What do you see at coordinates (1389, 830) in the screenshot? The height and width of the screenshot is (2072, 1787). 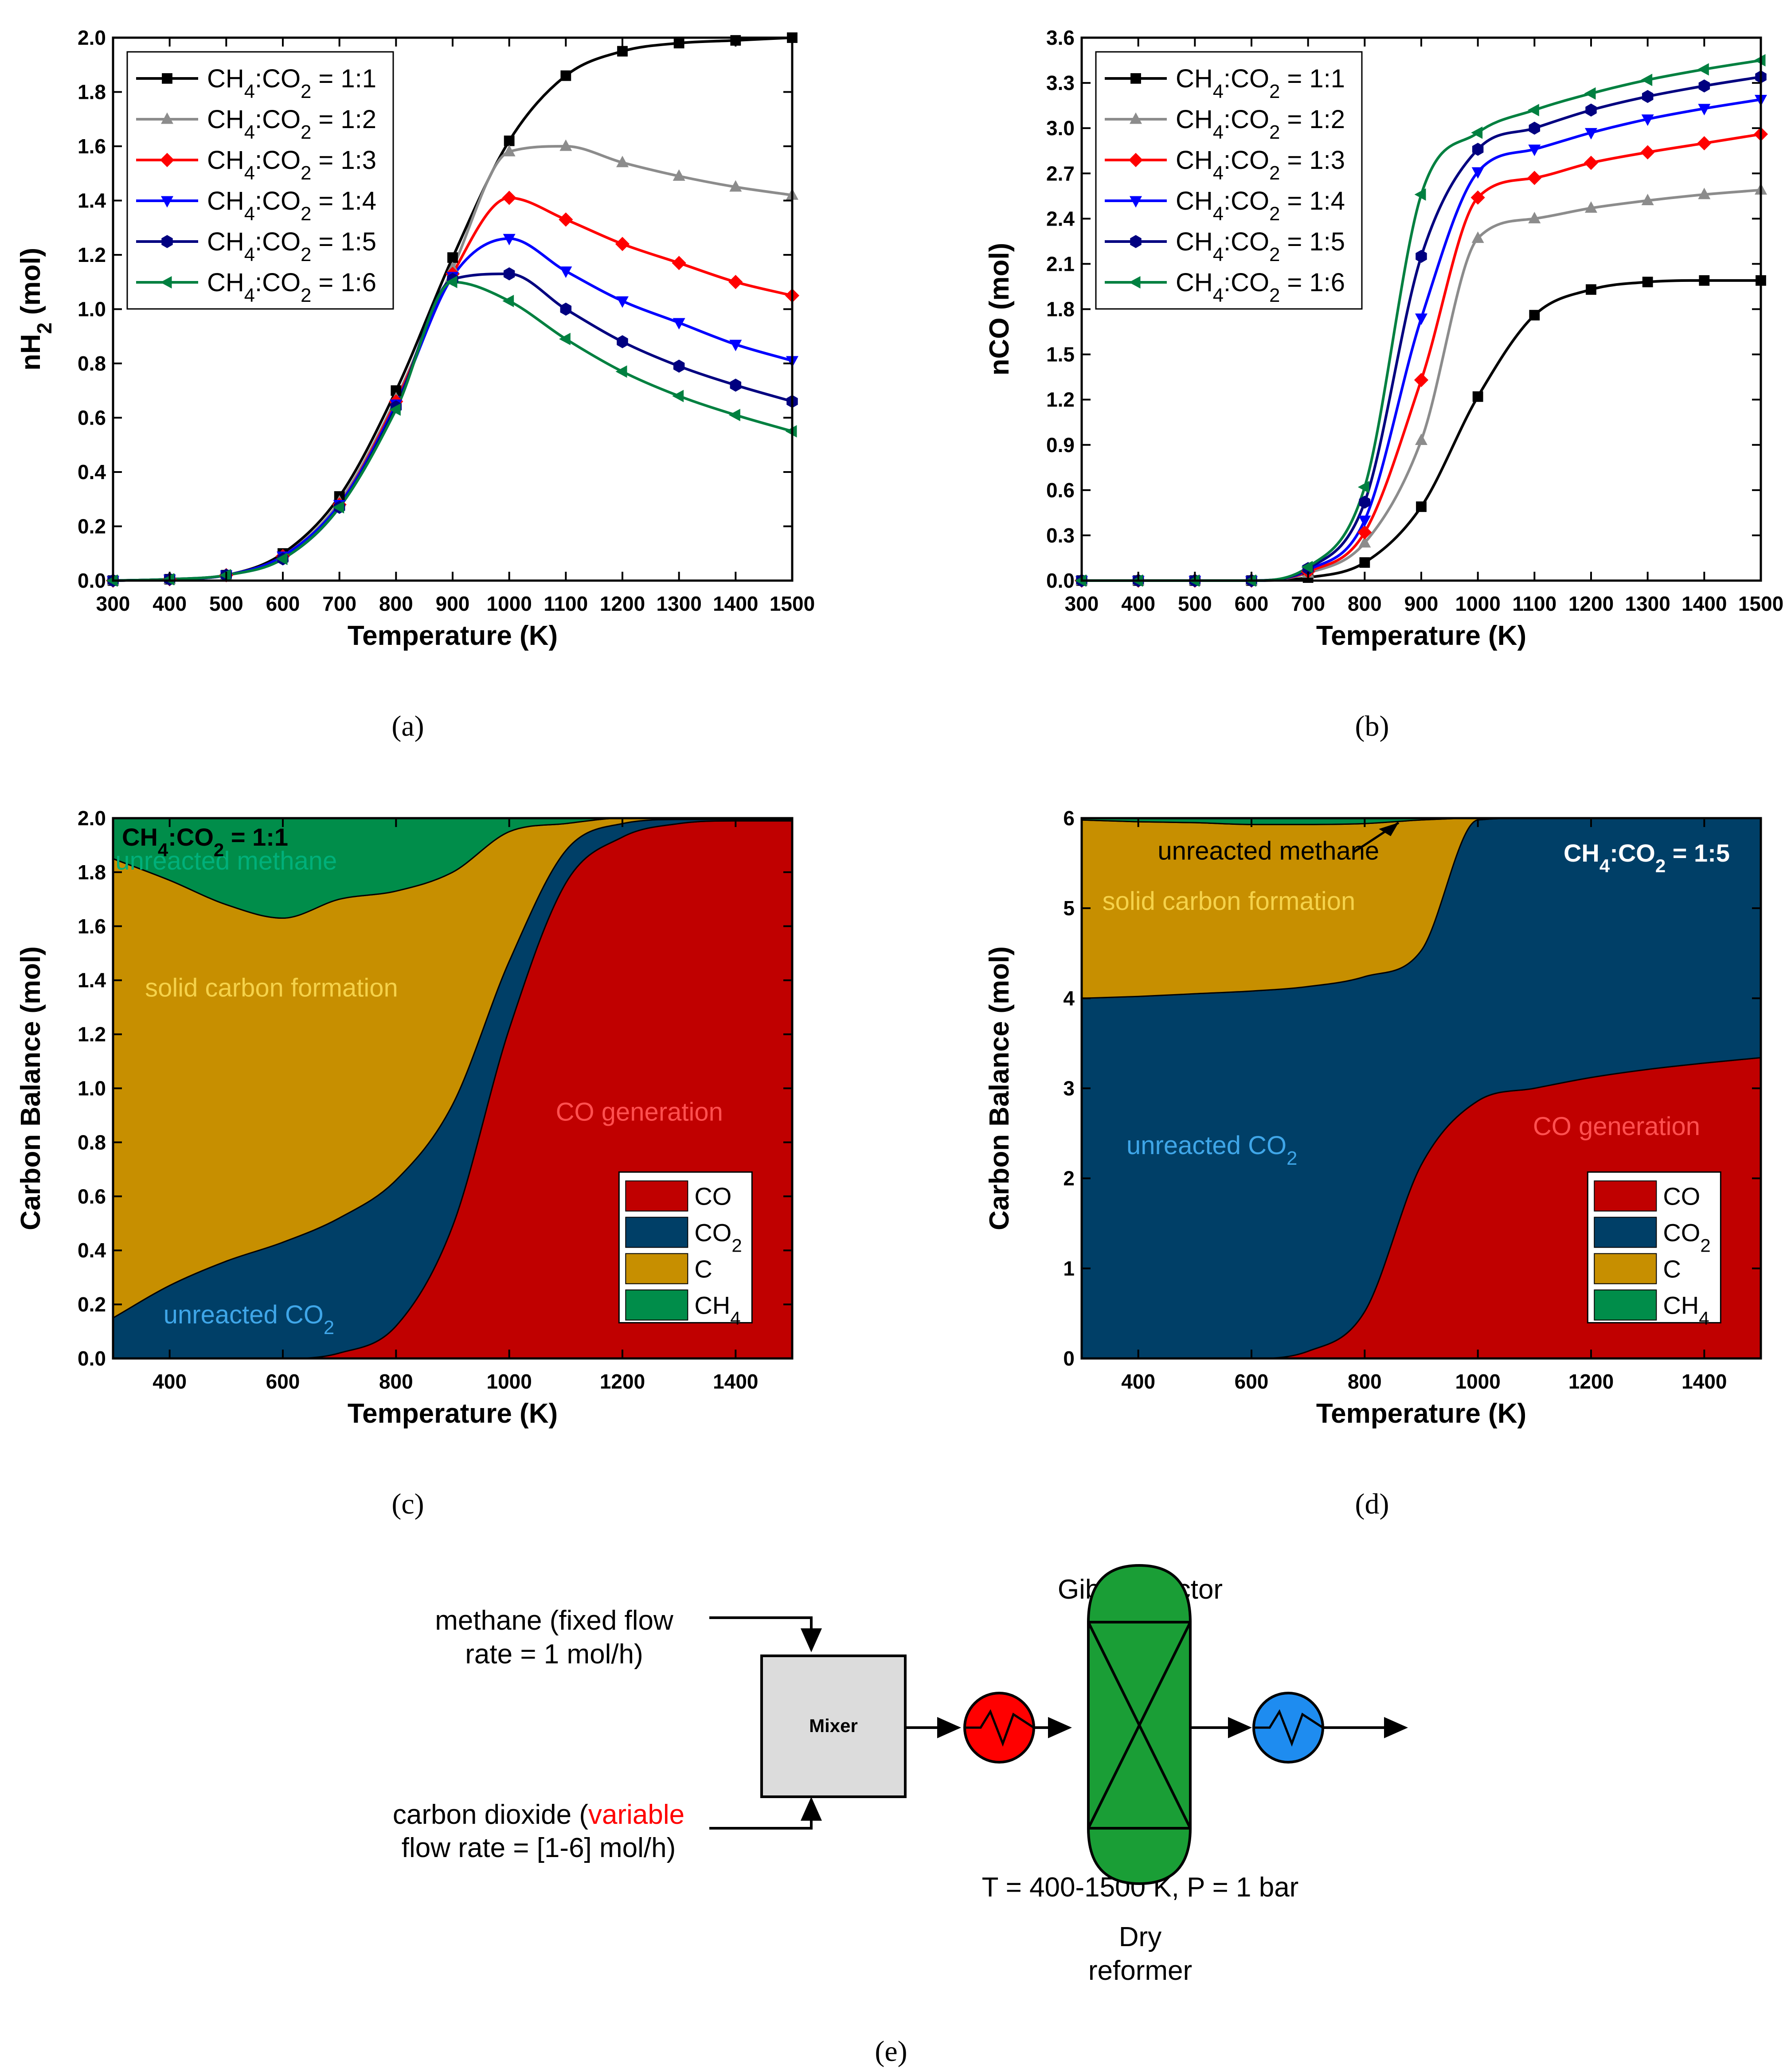 I see `methane-pointer-head` at bounding box center [1389, 830].